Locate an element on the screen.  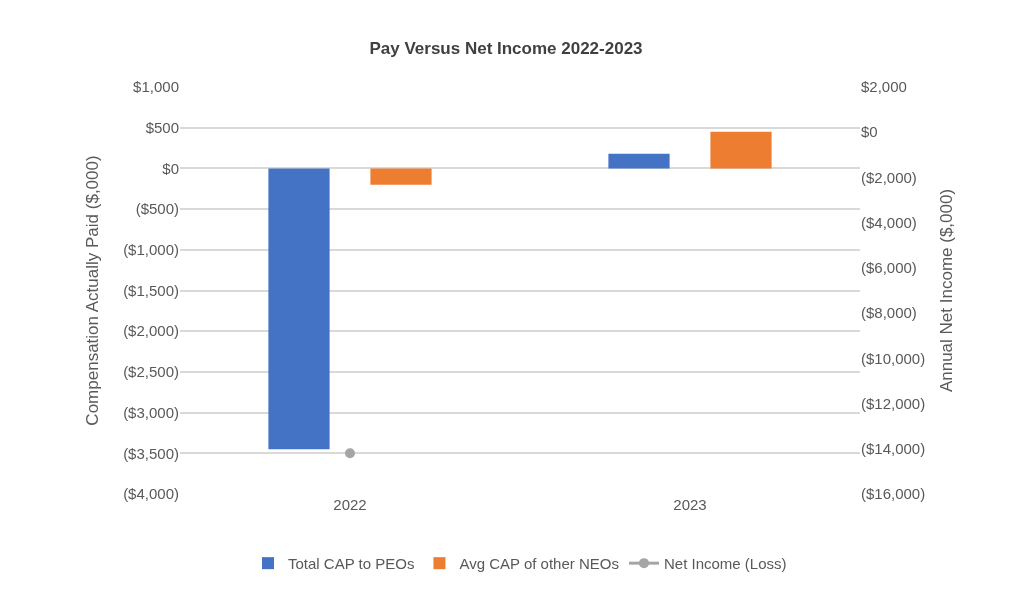
y2-tick-label: $0 is located at coordinates (869, 132).